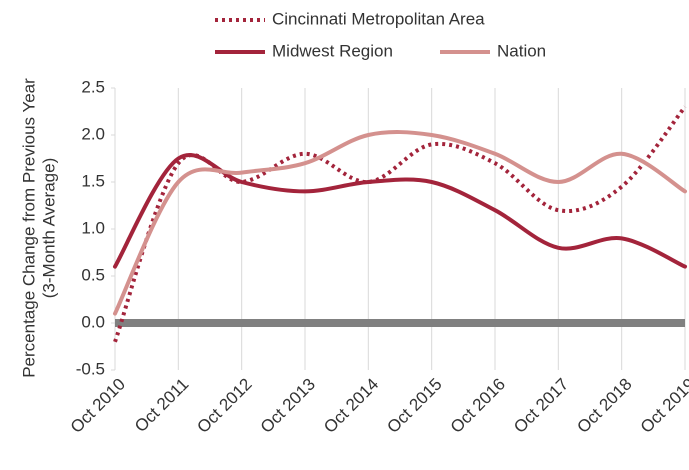  Describe the element at coordinates (28, 228) in the screenshot. I see `y-label-line: Percentage Change from Previous Year` at that location.